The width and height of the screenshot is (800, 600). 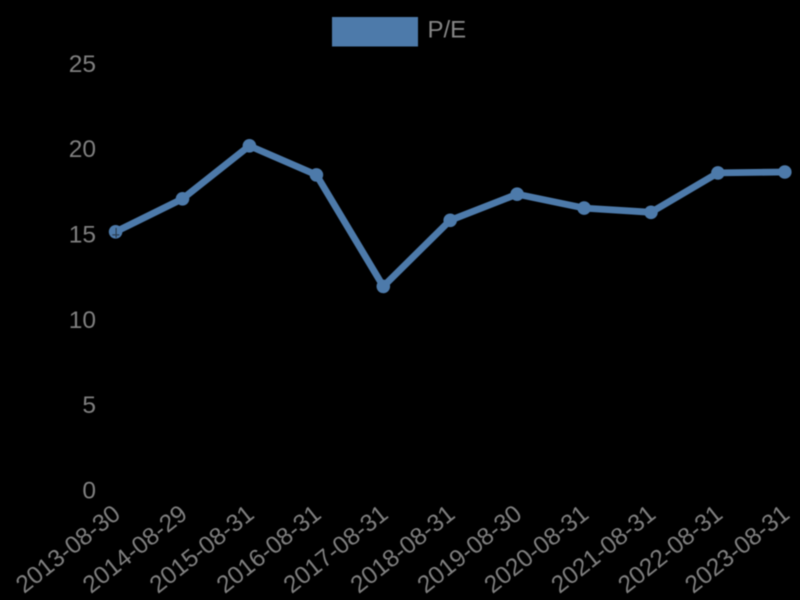 What do you see at coordinates (82, 320) in the screenshot?
I see `svg-text: 10` at bounding box center [82, 320].